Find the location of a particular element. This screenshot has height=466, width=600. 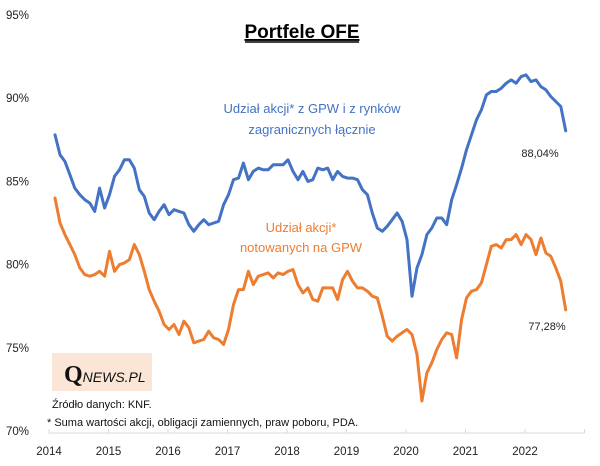

logo-background is located at coordinates (102, 372).